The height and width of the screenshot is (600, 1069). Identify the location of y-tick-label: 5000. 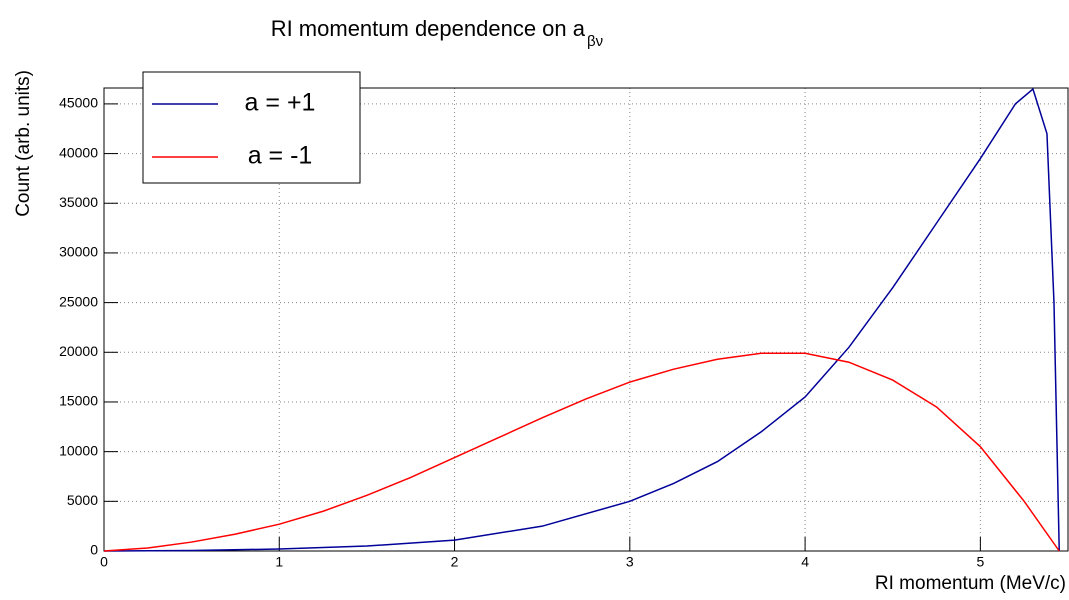
(82, 500).